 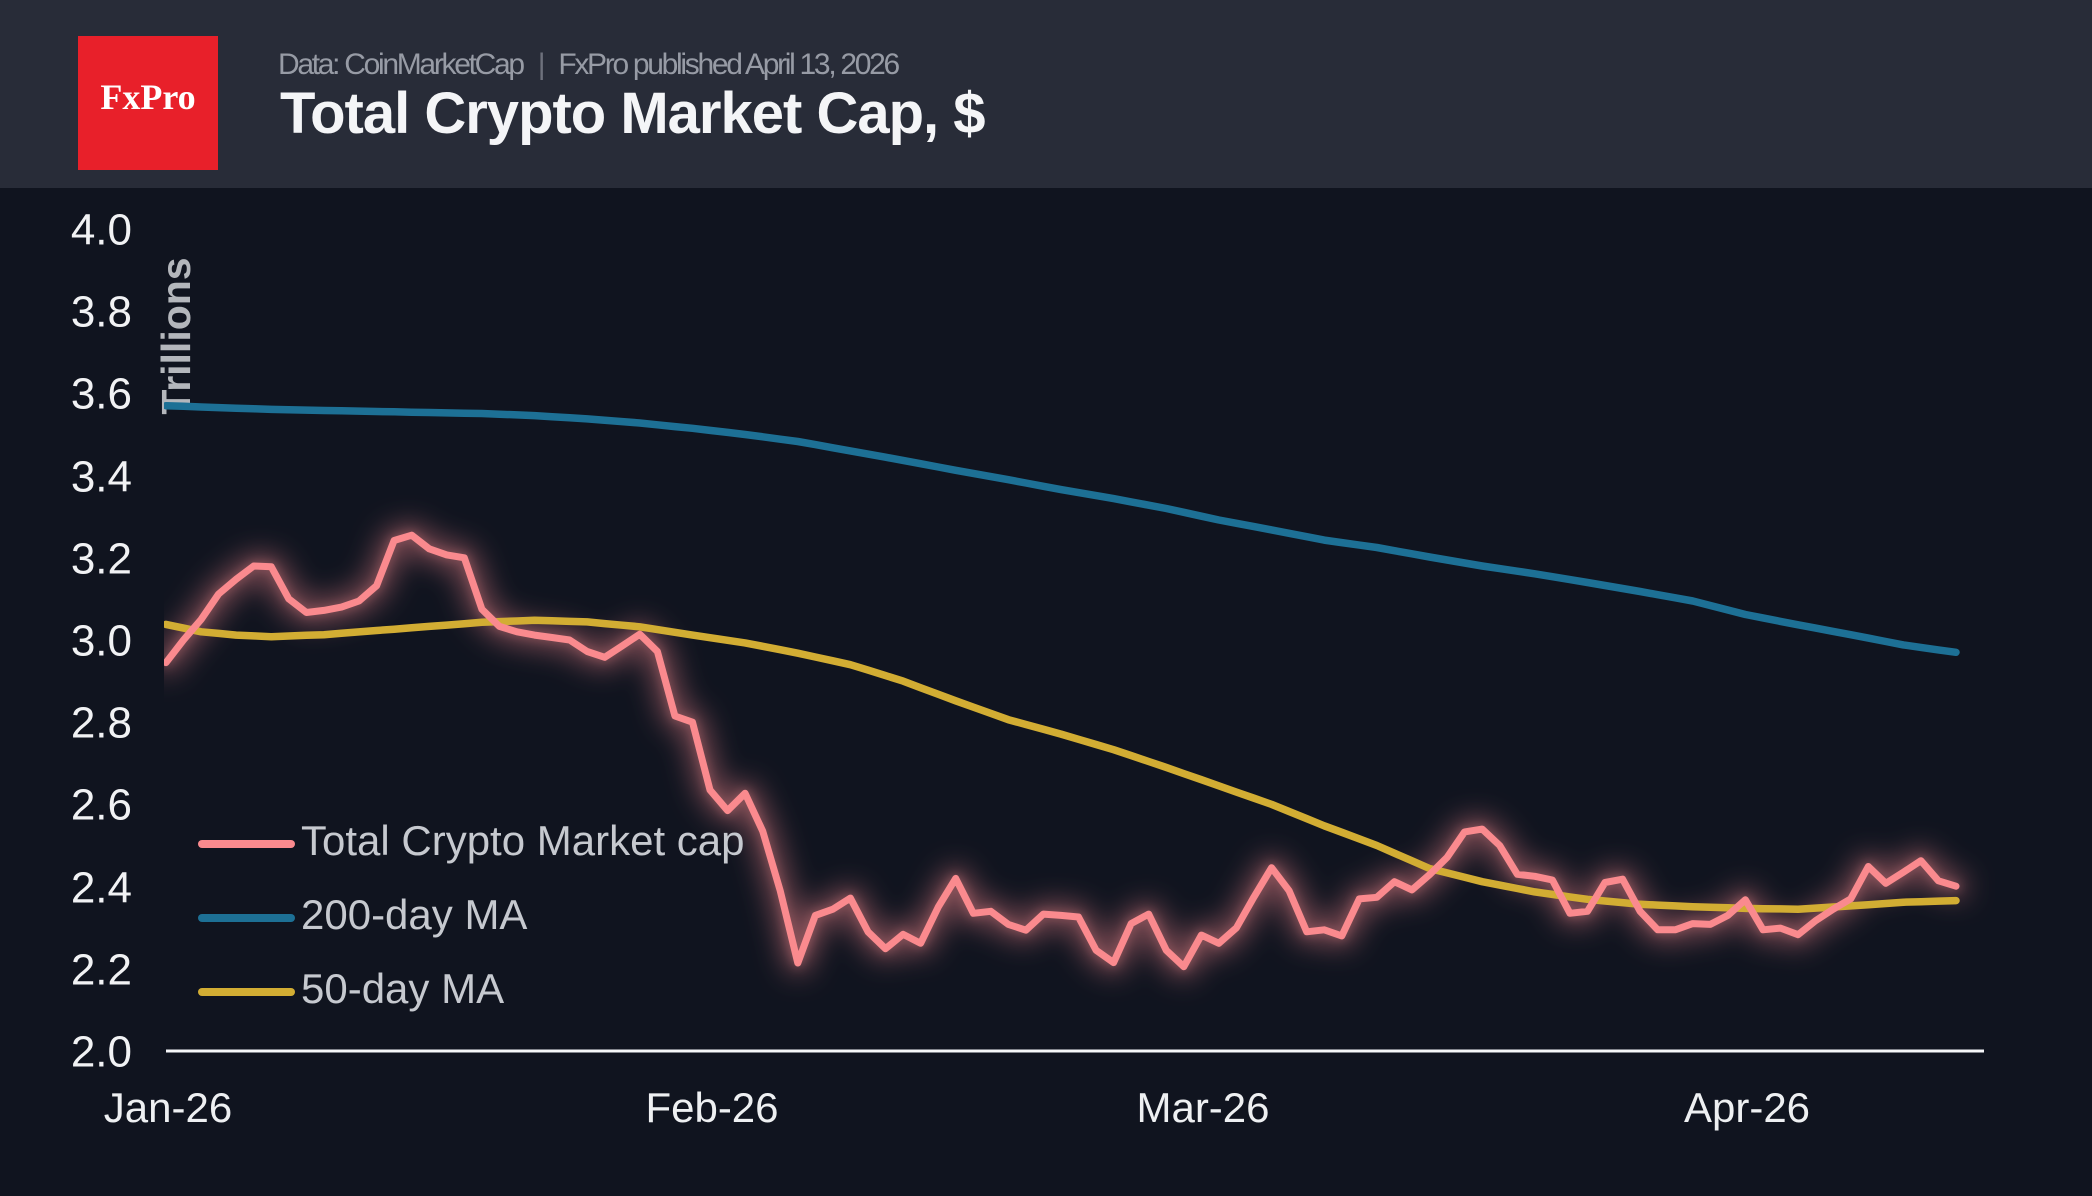 What do you see at coordinates (523, 840) in the screenshot?
I see `svg-text: Total Crypto Market cap` at bounding box center [523, 840].